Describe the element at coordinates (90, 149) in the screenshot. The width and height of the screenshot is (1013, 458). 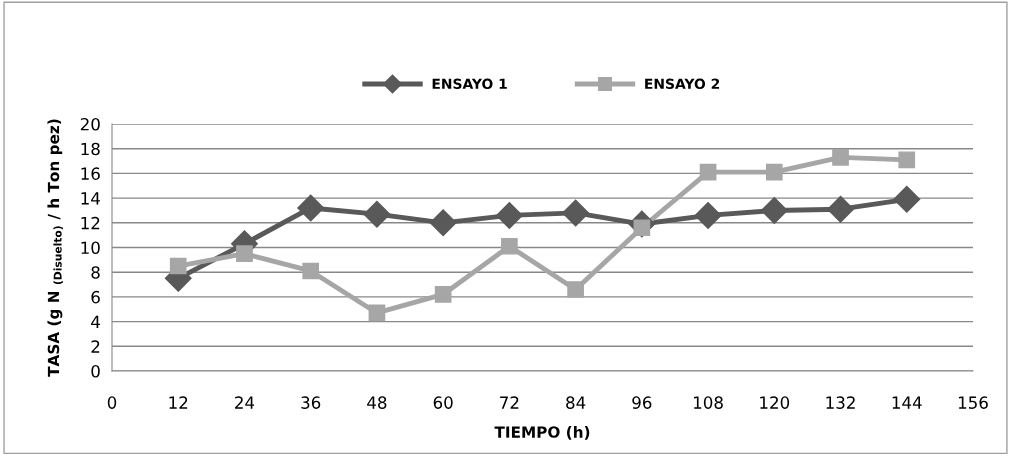
I see `y-tick-label: 18` at that location.